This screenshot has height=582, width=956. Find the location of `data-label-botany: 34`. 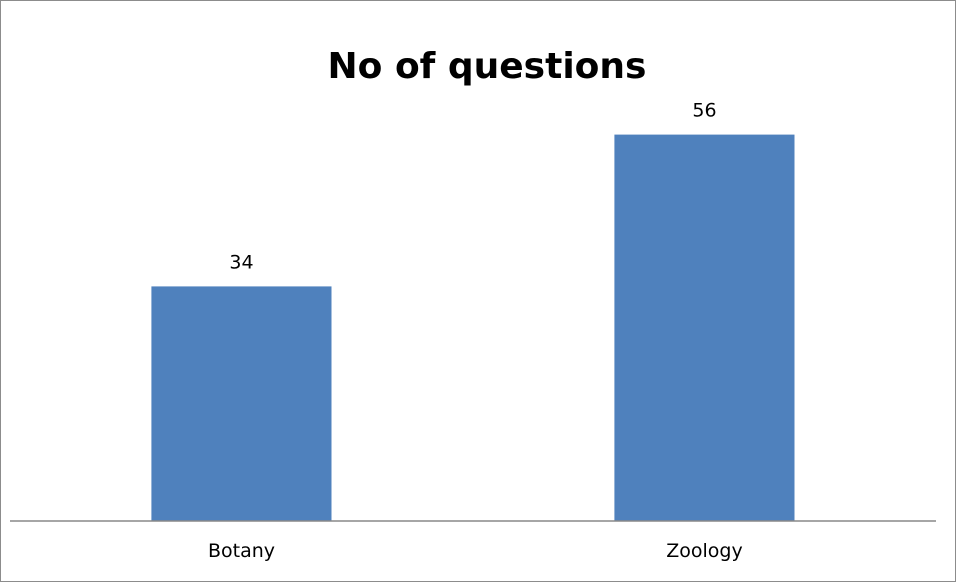

data-label-botany: 34 is located at coordinates (241, 262).